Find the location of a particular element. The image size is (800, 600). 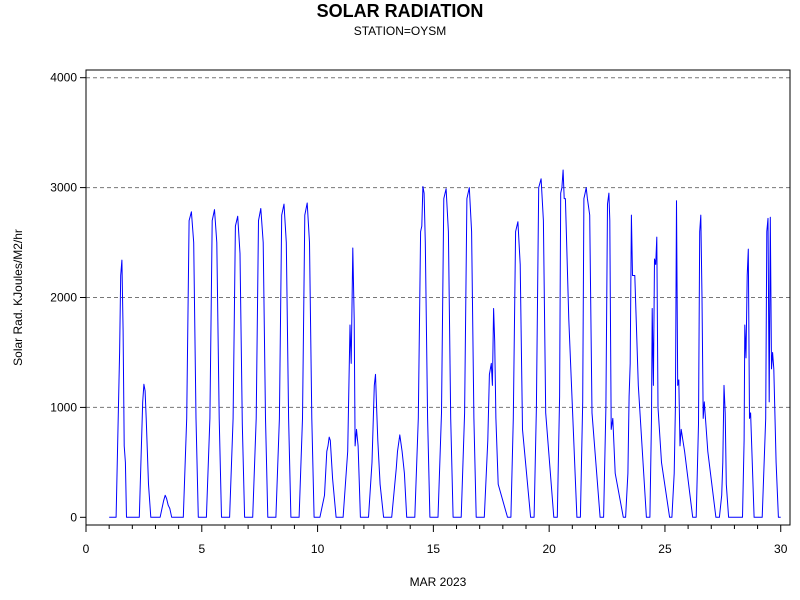

y-tick-label: 2000 is located at coordinates (63, 298).